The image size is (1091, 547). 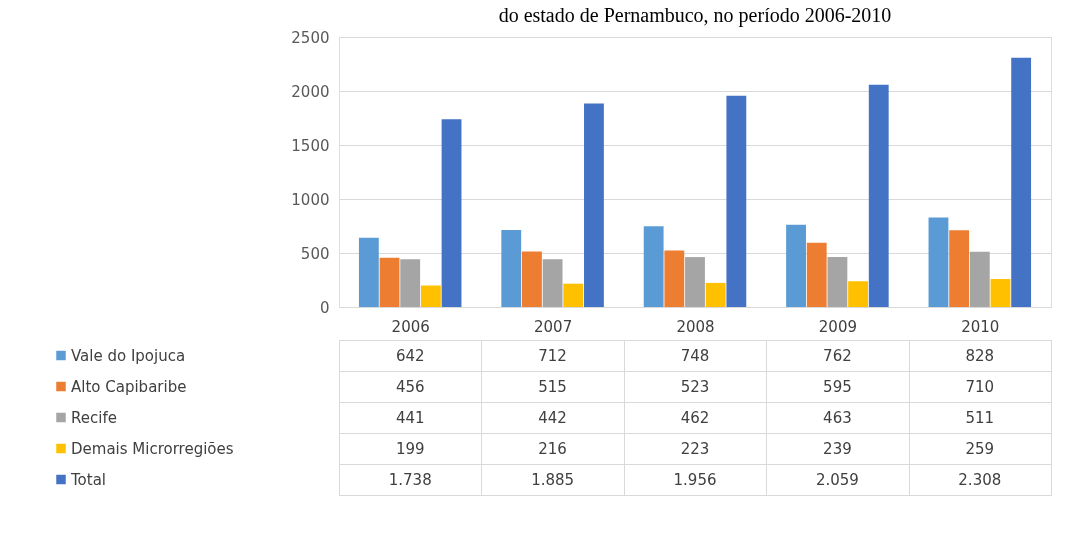 I want to click on y-tick-label: 500, so click(x=315, y=253).